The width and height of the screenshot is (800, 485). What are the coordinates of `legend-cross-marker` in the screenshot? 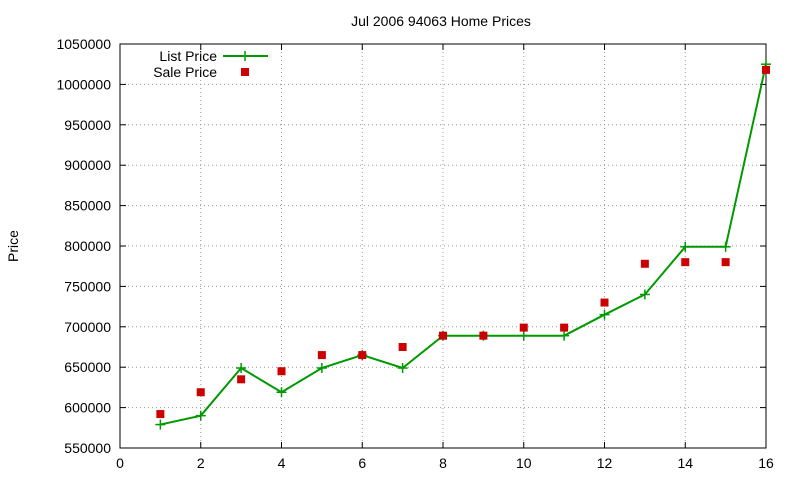 It's located at (245, 56).